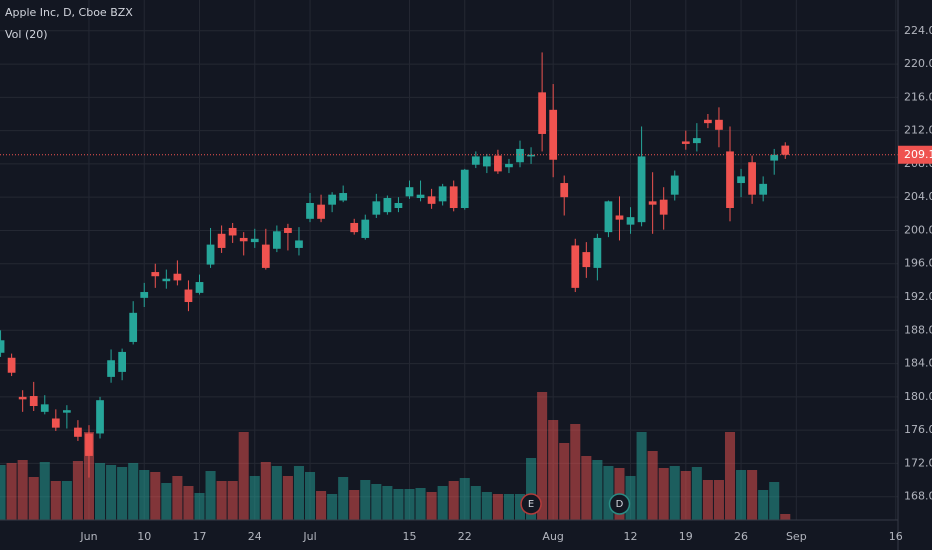 The height and width of the screenshot is (550, 932). Describe the element at coordinates (620, 504) in the screenshot. I see `event-label: D` at that location.